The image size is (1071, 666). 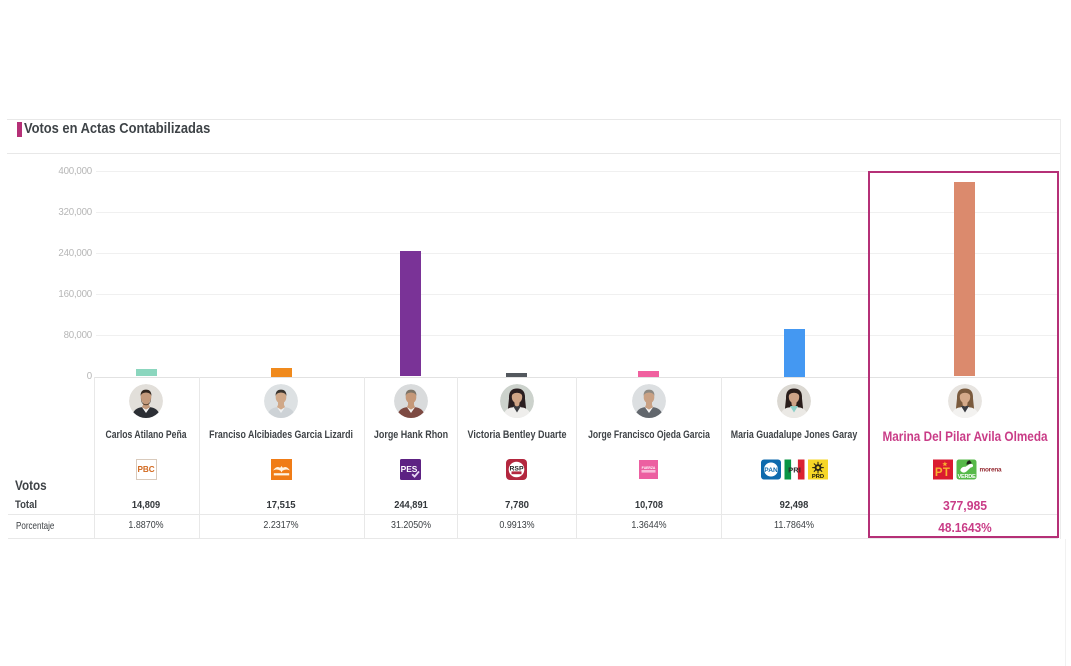 I want to click on svg-text: PRD, so click(x=818, y=477).